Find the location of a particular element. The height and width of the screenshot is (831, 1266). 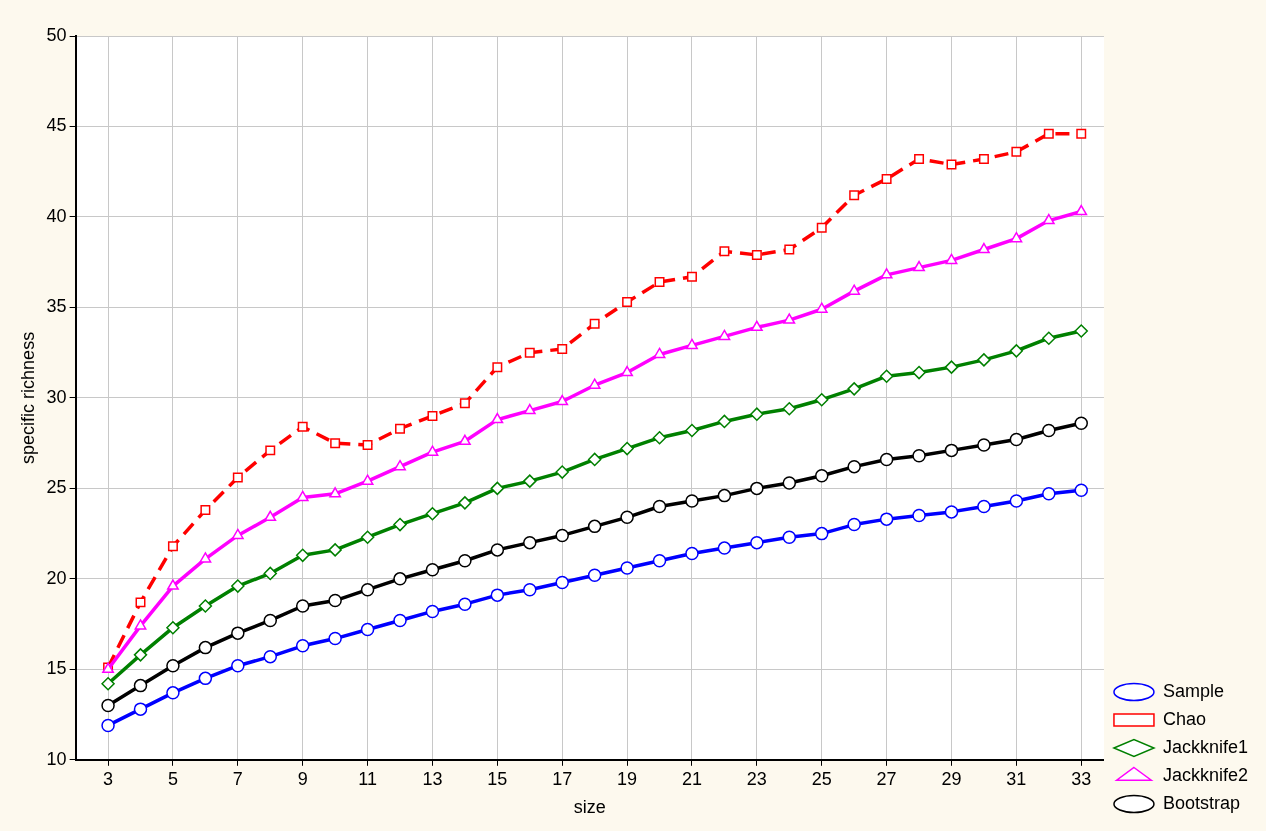

y-tick-label: 50 is located at coordinates (56, 34).